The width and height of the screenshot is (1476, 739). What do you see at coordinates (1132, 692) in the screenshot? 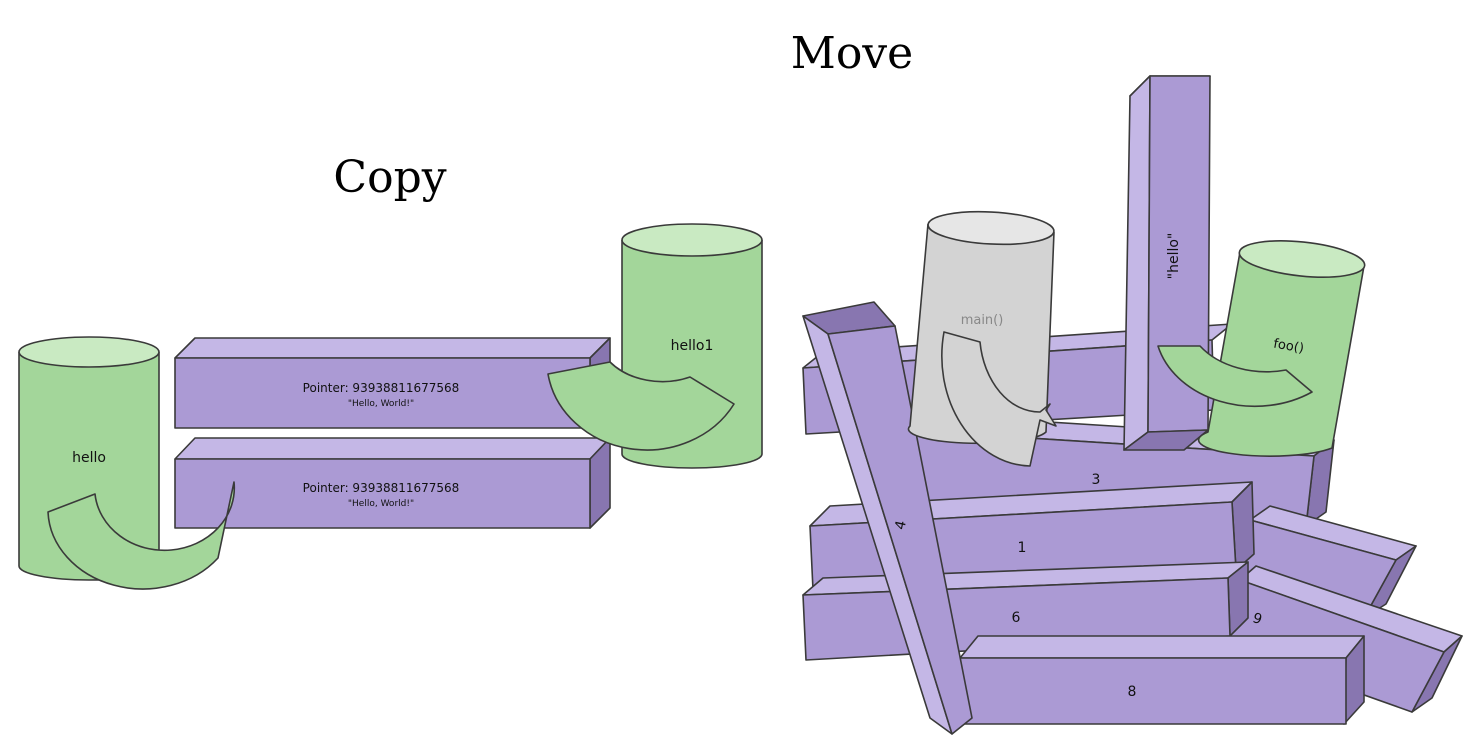
I see `beam-label: 8` at bounding box center [1132, 692].